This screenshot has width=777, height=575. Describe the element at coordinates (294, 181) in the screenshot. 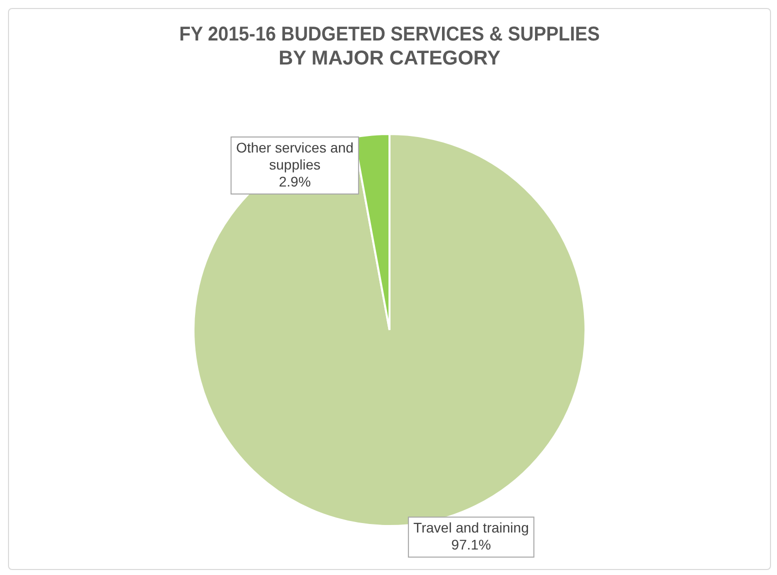

I see `data-label: 2.9%` at that location.